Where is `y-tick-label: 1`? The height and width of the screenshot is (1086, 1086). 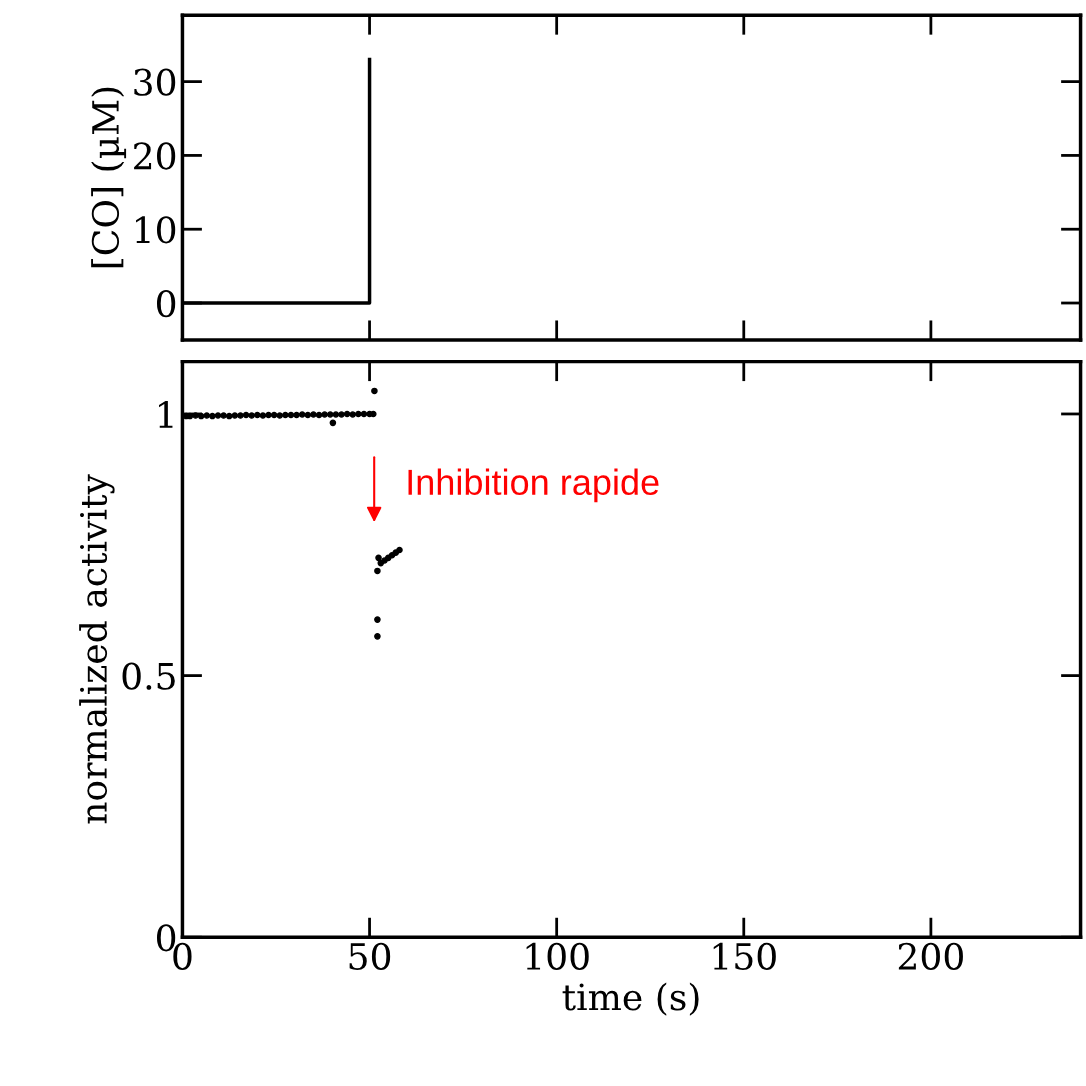
y-tick-label: 1 is located at coordinates (166, 414).